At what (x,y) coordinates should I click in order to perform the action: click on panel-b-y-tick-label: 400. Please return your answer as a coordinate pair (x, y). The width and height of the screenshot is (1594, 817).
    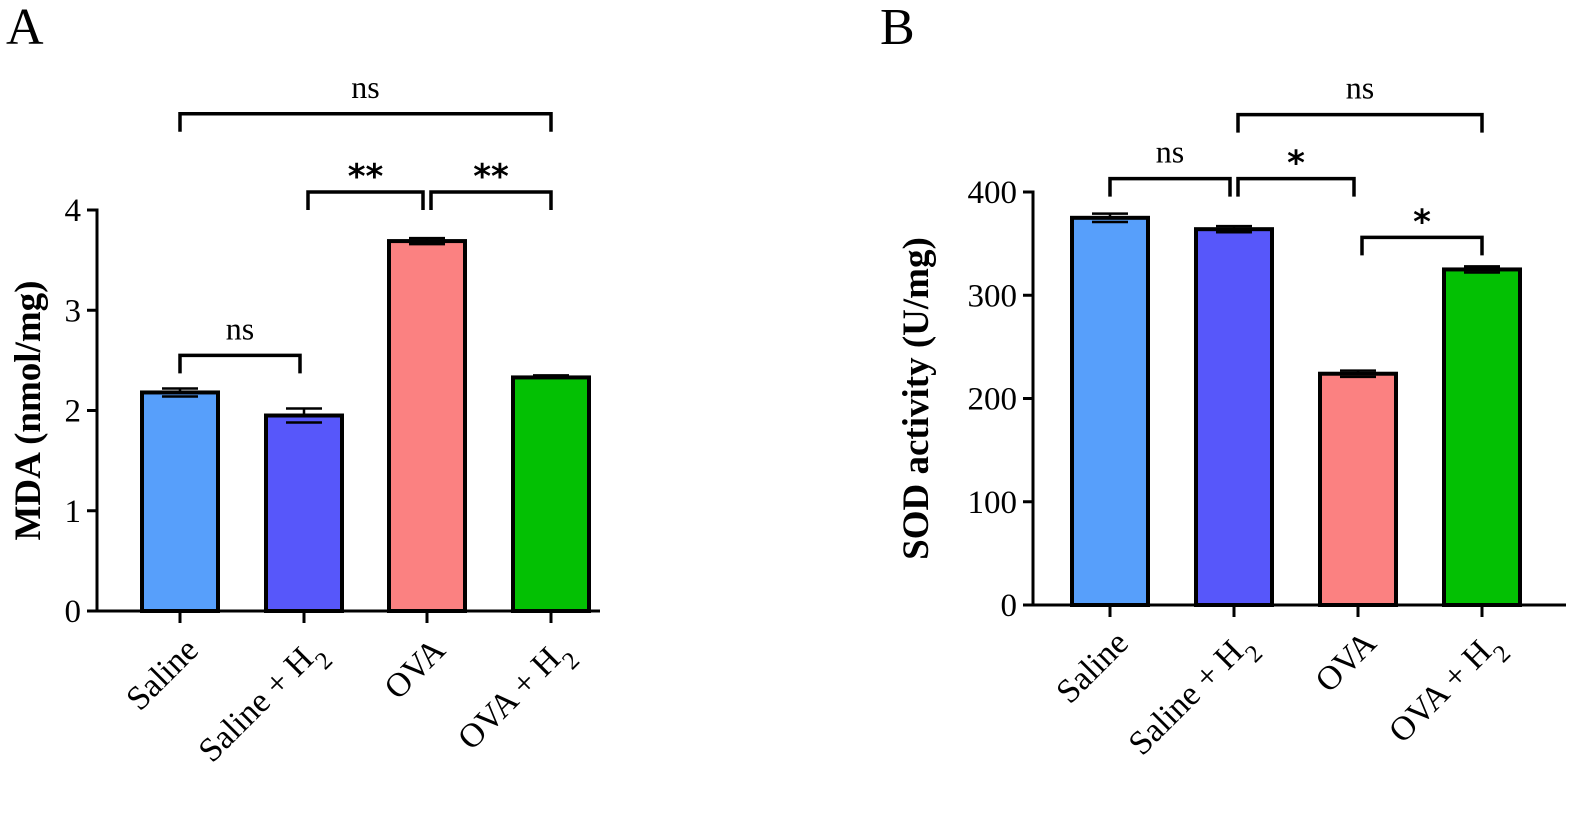
    Looking at the image, I should click on (993, 193).